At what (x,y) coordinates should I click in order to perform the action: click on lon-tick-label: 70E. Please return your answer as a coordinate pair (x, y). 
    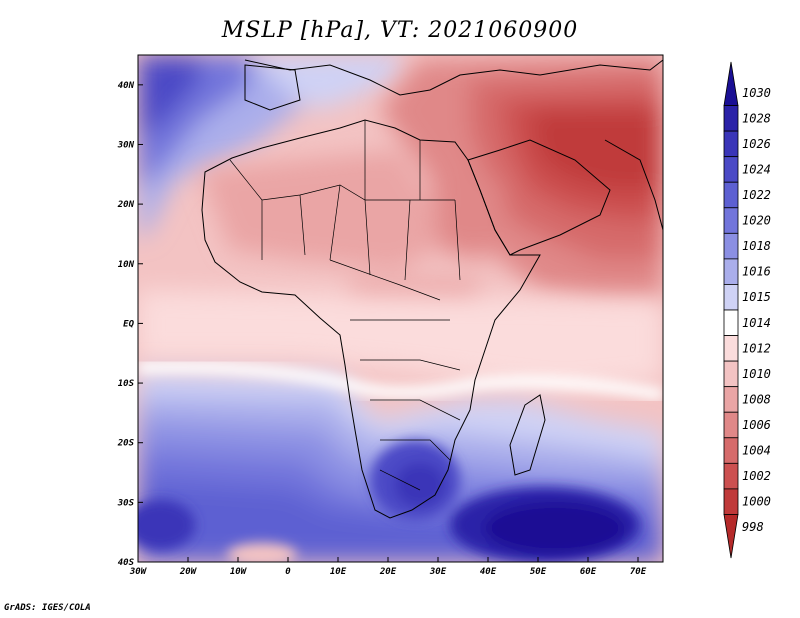
    Looking at the image, I should click on (638, 572).